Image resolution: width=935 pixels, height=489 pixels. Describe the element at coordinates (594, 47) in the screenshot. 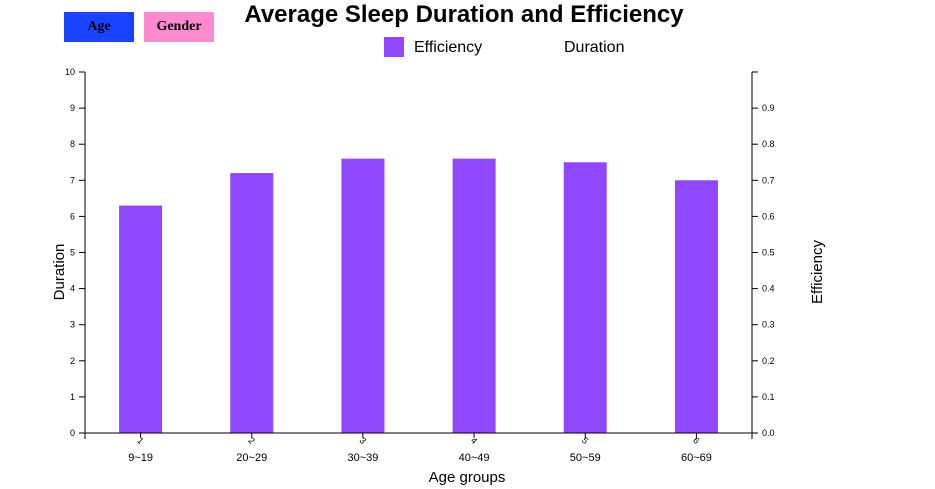

I see `legend-label-duration: Duration` at that location.